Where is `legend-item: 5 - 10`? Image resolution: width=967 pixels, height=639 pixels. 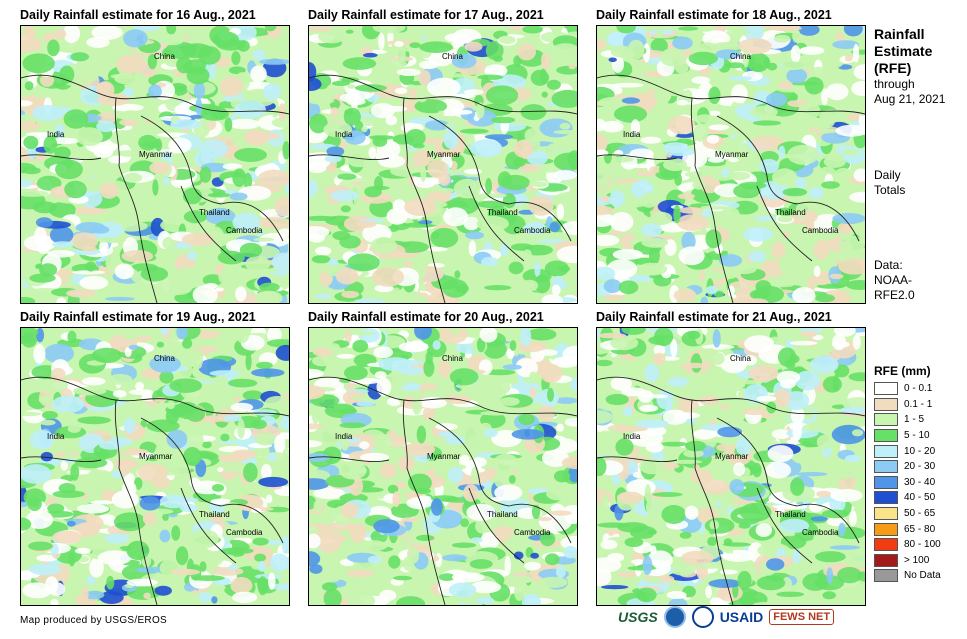
legend-item: 5 - 10 is located at coordinates (907, 436).